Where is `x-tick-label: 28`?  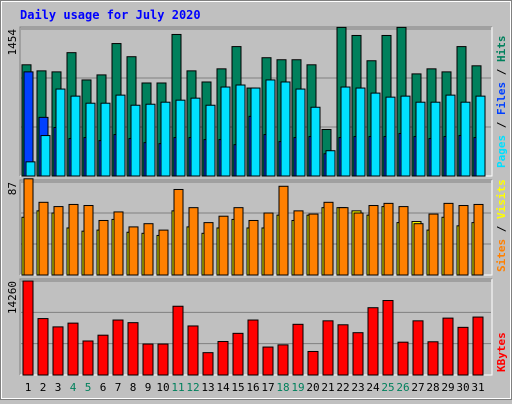
x-tick-label: 28 is located at coordinates (432, 387).